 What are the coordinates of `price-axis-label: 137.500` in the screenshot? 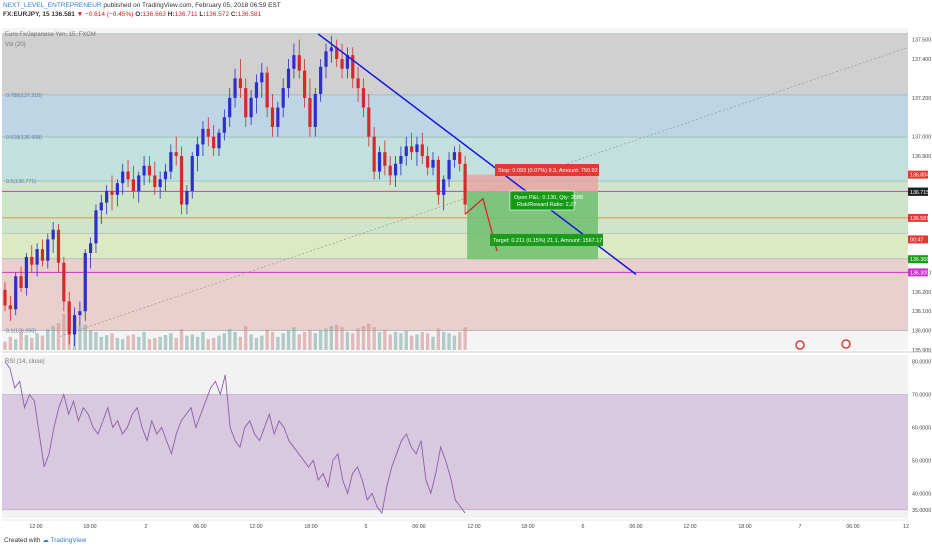 It's located at (921, 41).